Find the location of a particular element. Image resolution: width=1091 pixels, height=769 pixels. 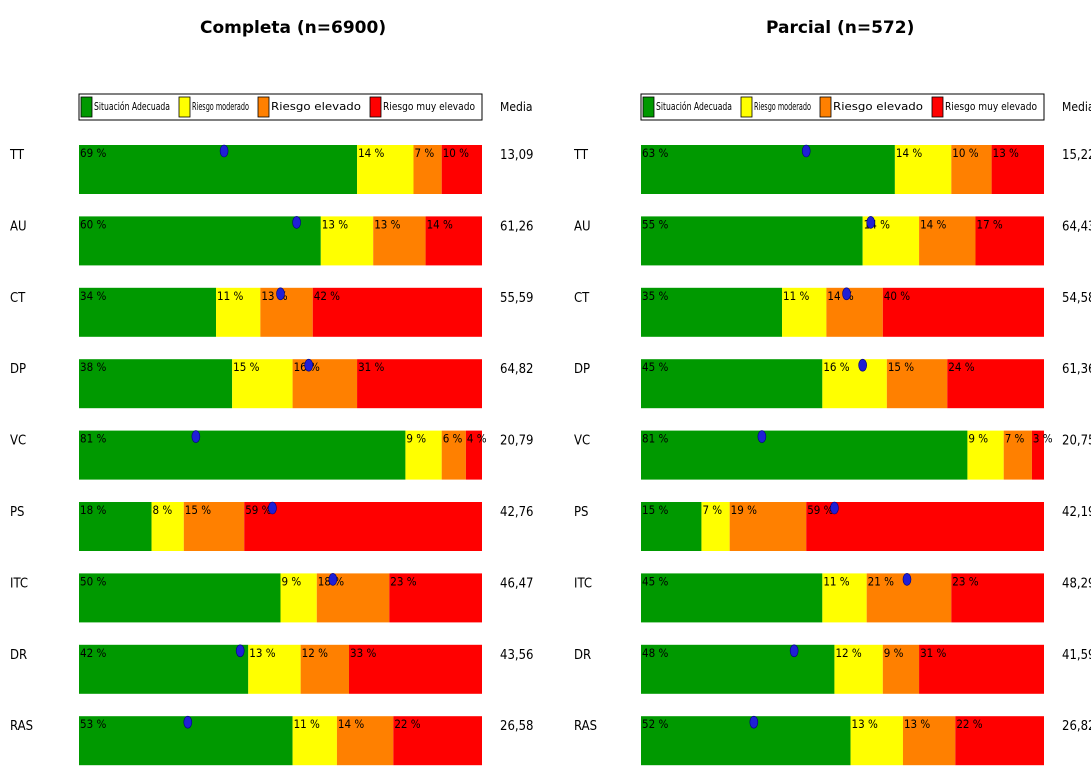

data-label: 59 % is located at coordinates (820, 510).